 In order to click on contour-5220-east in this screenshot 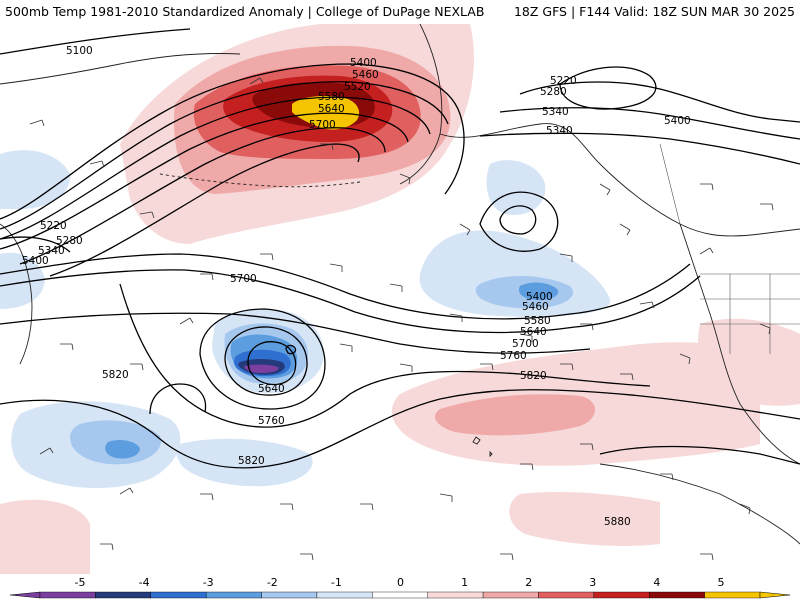, I will do `click(608, 88)`.